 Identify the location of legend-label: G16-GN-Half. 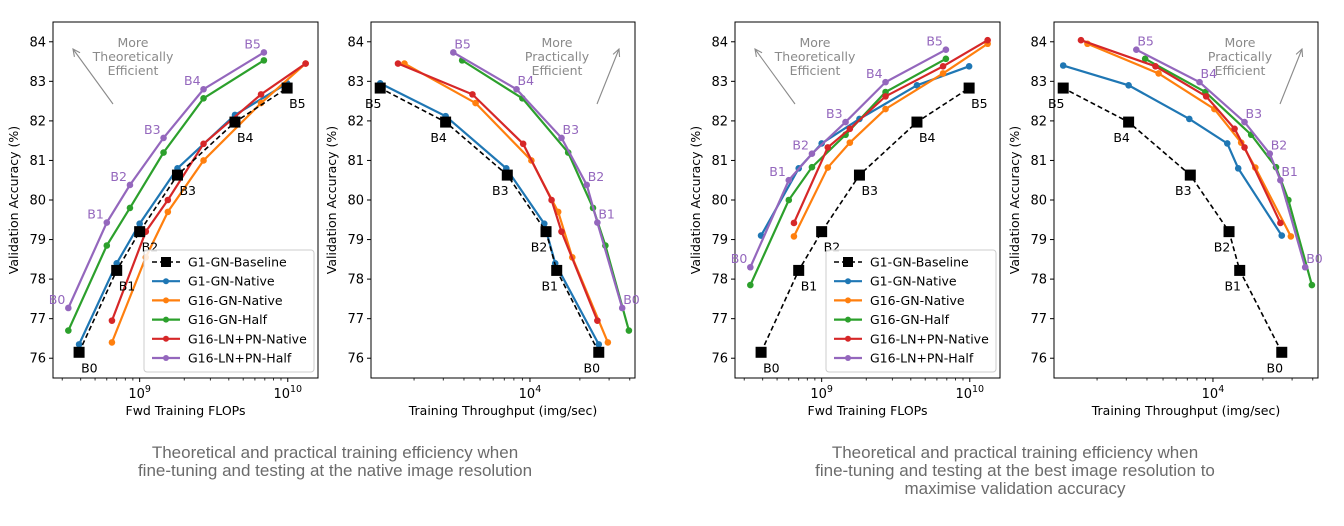
(228, 319).